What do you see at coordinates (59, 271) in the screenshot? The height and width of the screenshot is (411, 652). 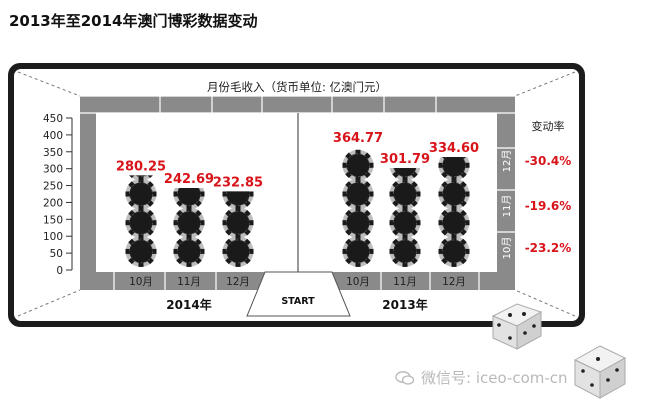 I see `y-tick-label: 0` at bounding box center [59, 271].